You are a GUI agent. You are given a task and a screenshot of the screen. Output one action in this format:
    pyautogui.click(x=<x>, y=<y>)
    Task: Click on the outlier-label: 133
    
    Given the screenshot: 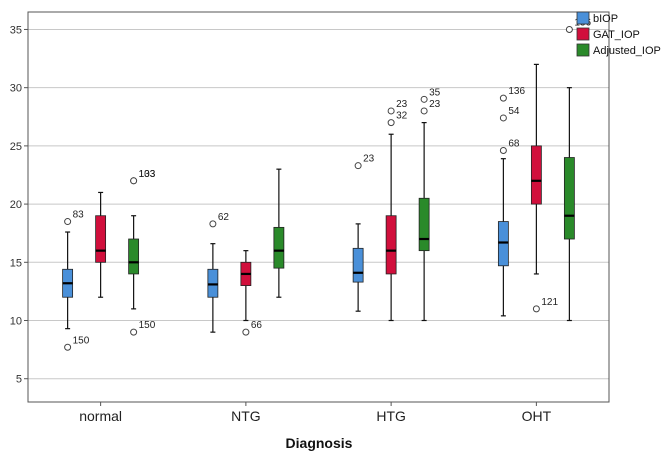 What is the action you would take?
    pyautogui.click(x=147, y=174)
    